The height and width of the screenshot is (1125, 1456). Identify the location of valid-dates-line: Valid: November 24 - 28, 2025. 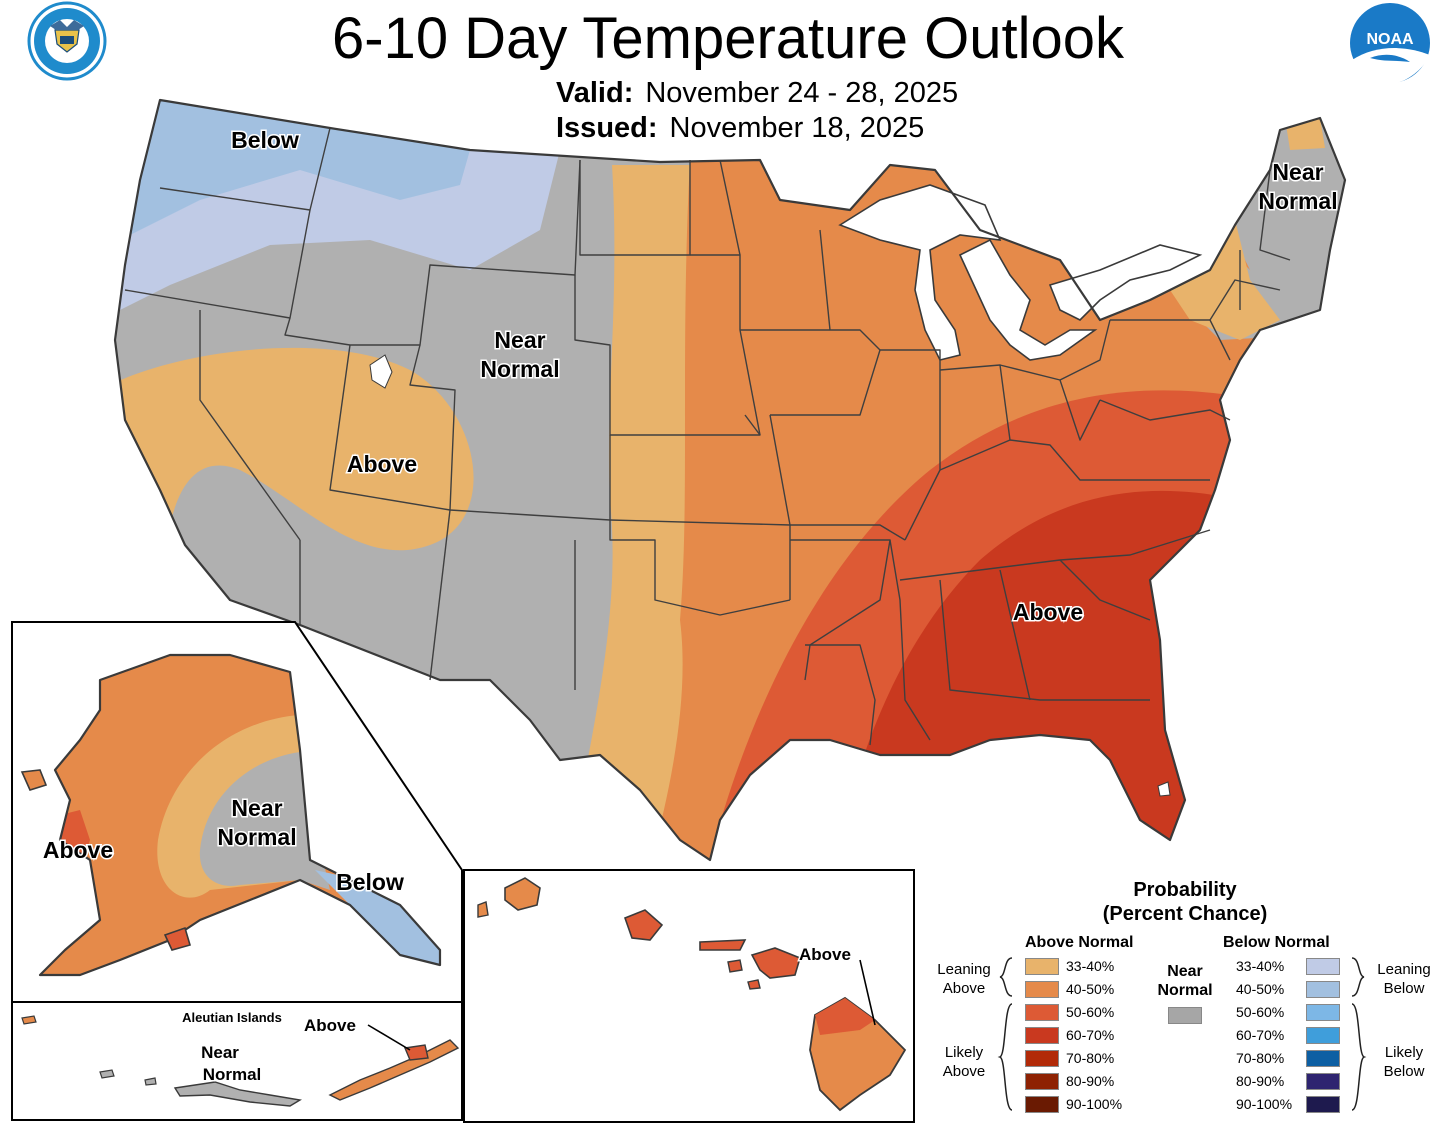
(757, 93).